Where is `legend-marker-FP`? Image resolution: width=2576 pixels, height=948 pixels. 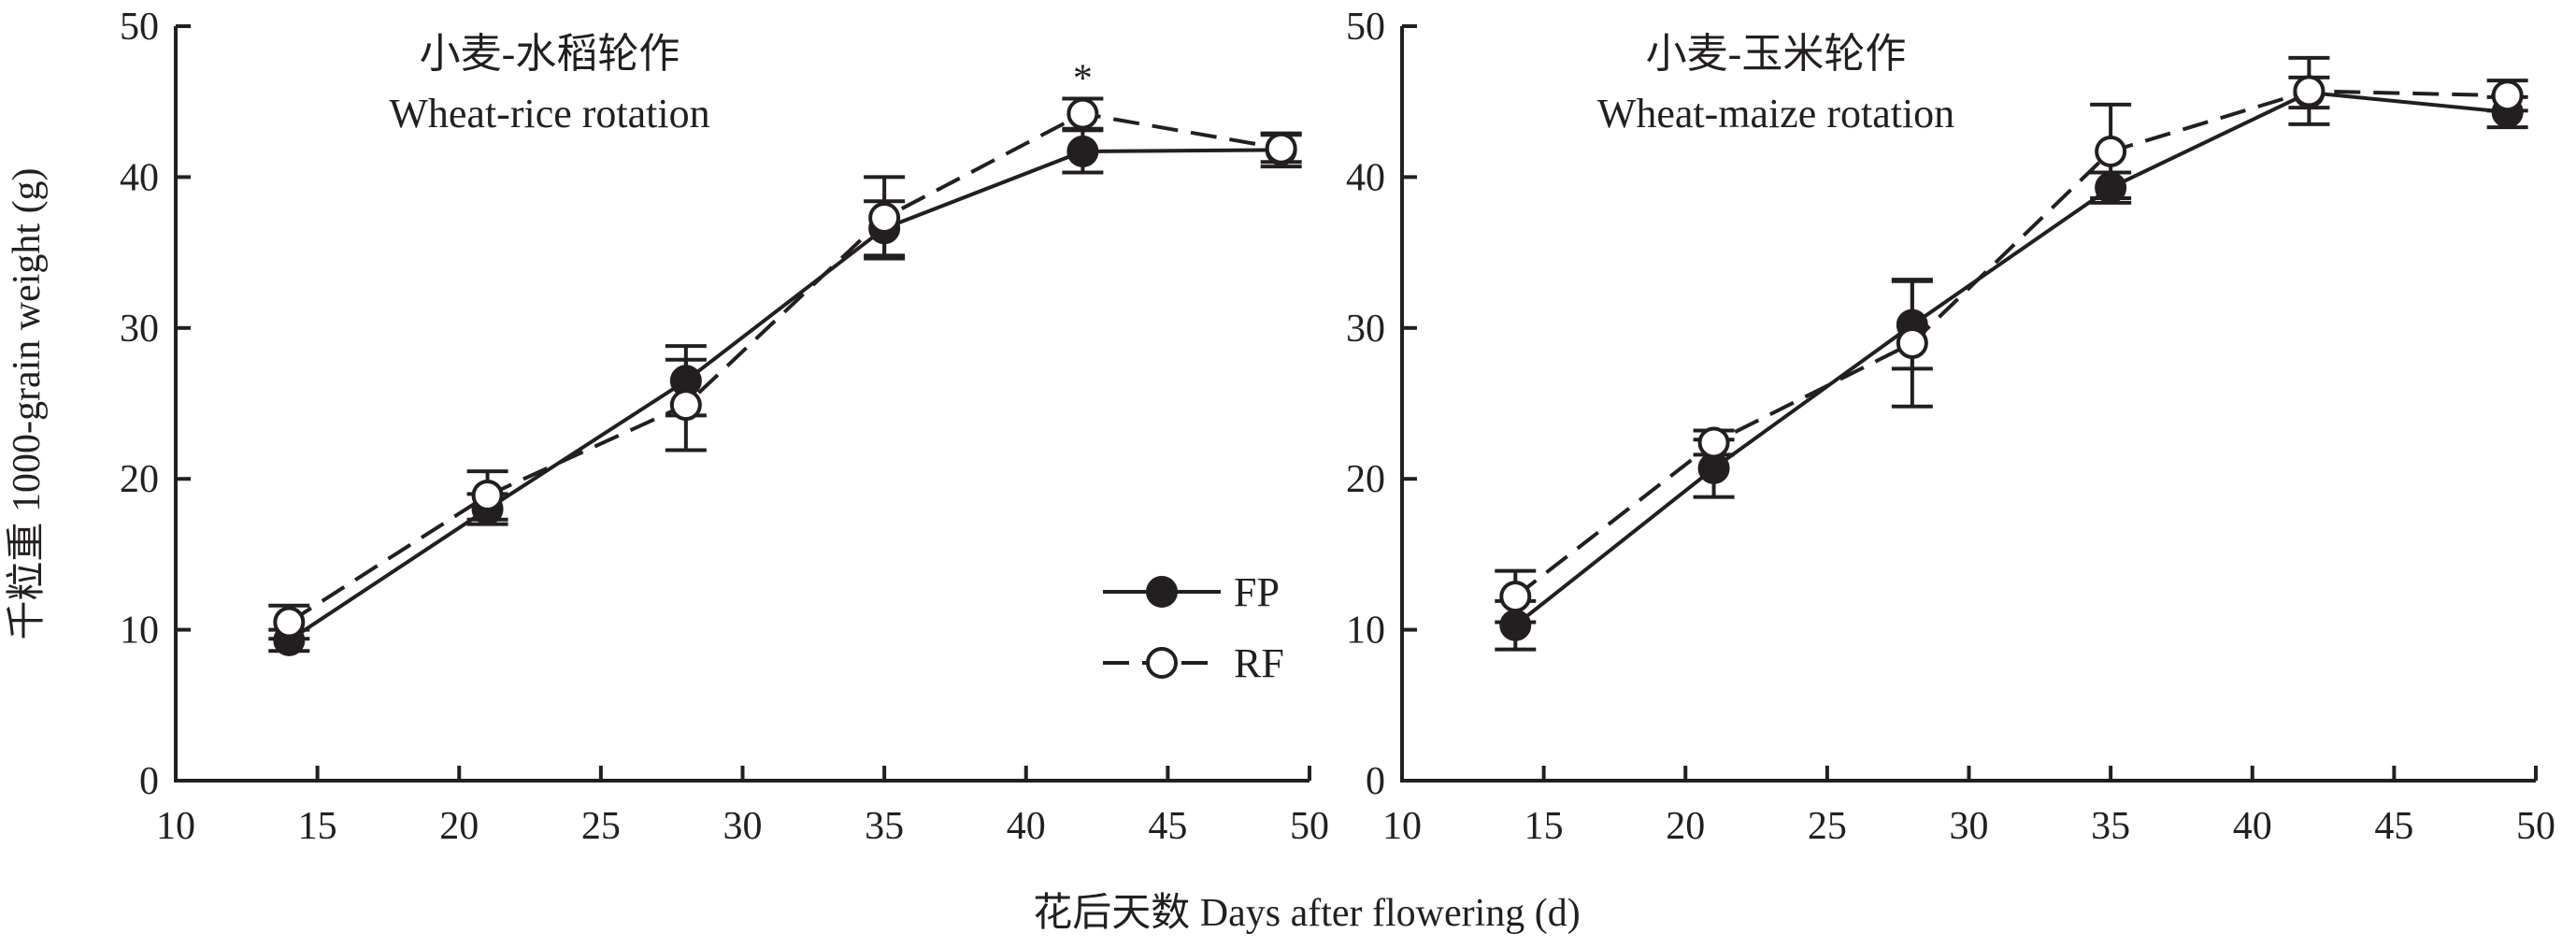 legend-marker-FP is located at coordinates (1162, 592).